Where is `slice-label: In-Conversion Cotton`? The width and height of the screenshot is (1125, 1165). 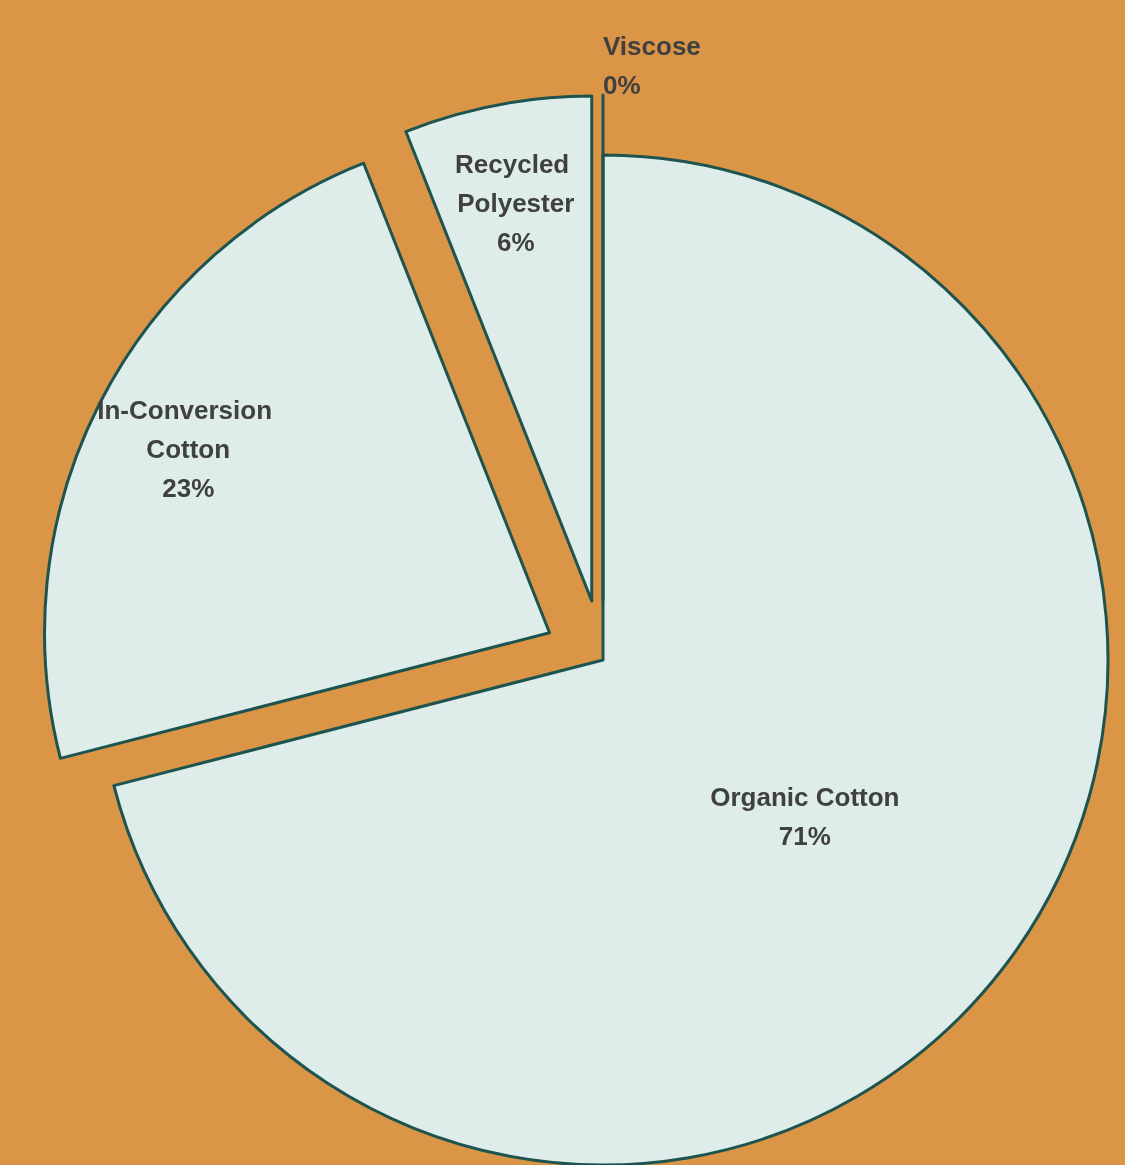 slice-label: In-Conversion Cotton is located at coordinates (188, 429).